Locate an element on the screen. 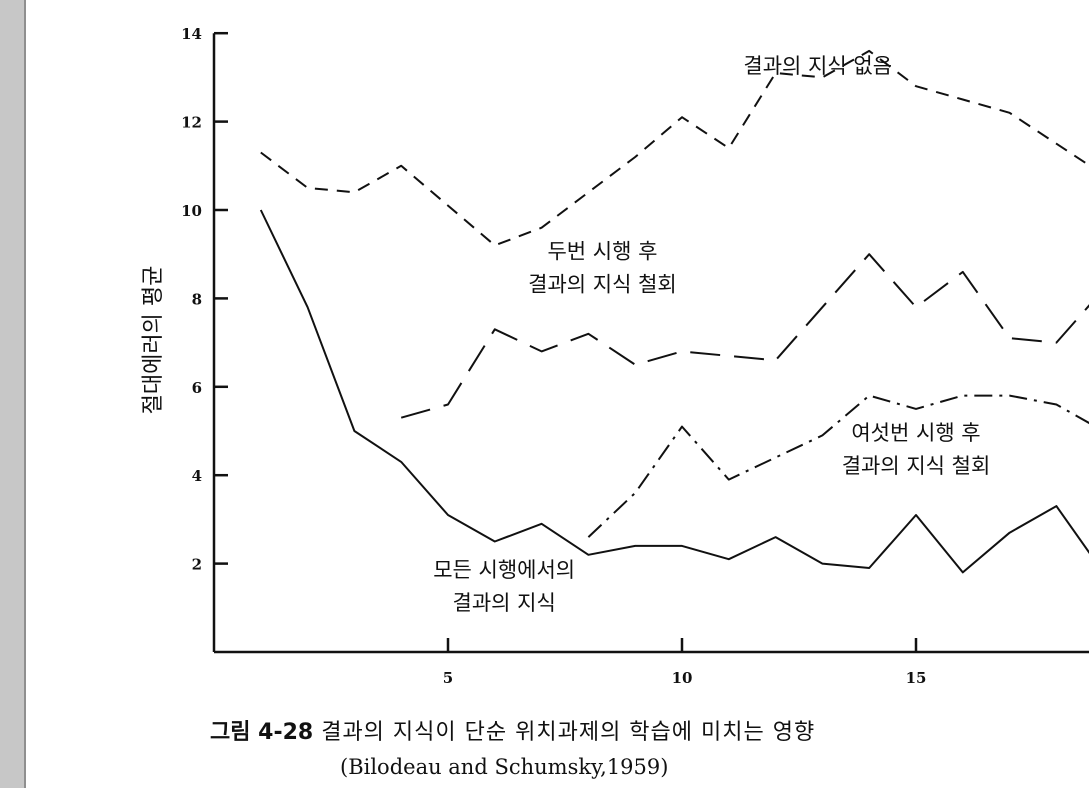 Image resolution: width=1089 pixels, height=788 pixels. y-tick-label: 4 is located at coordinates (197, 476).